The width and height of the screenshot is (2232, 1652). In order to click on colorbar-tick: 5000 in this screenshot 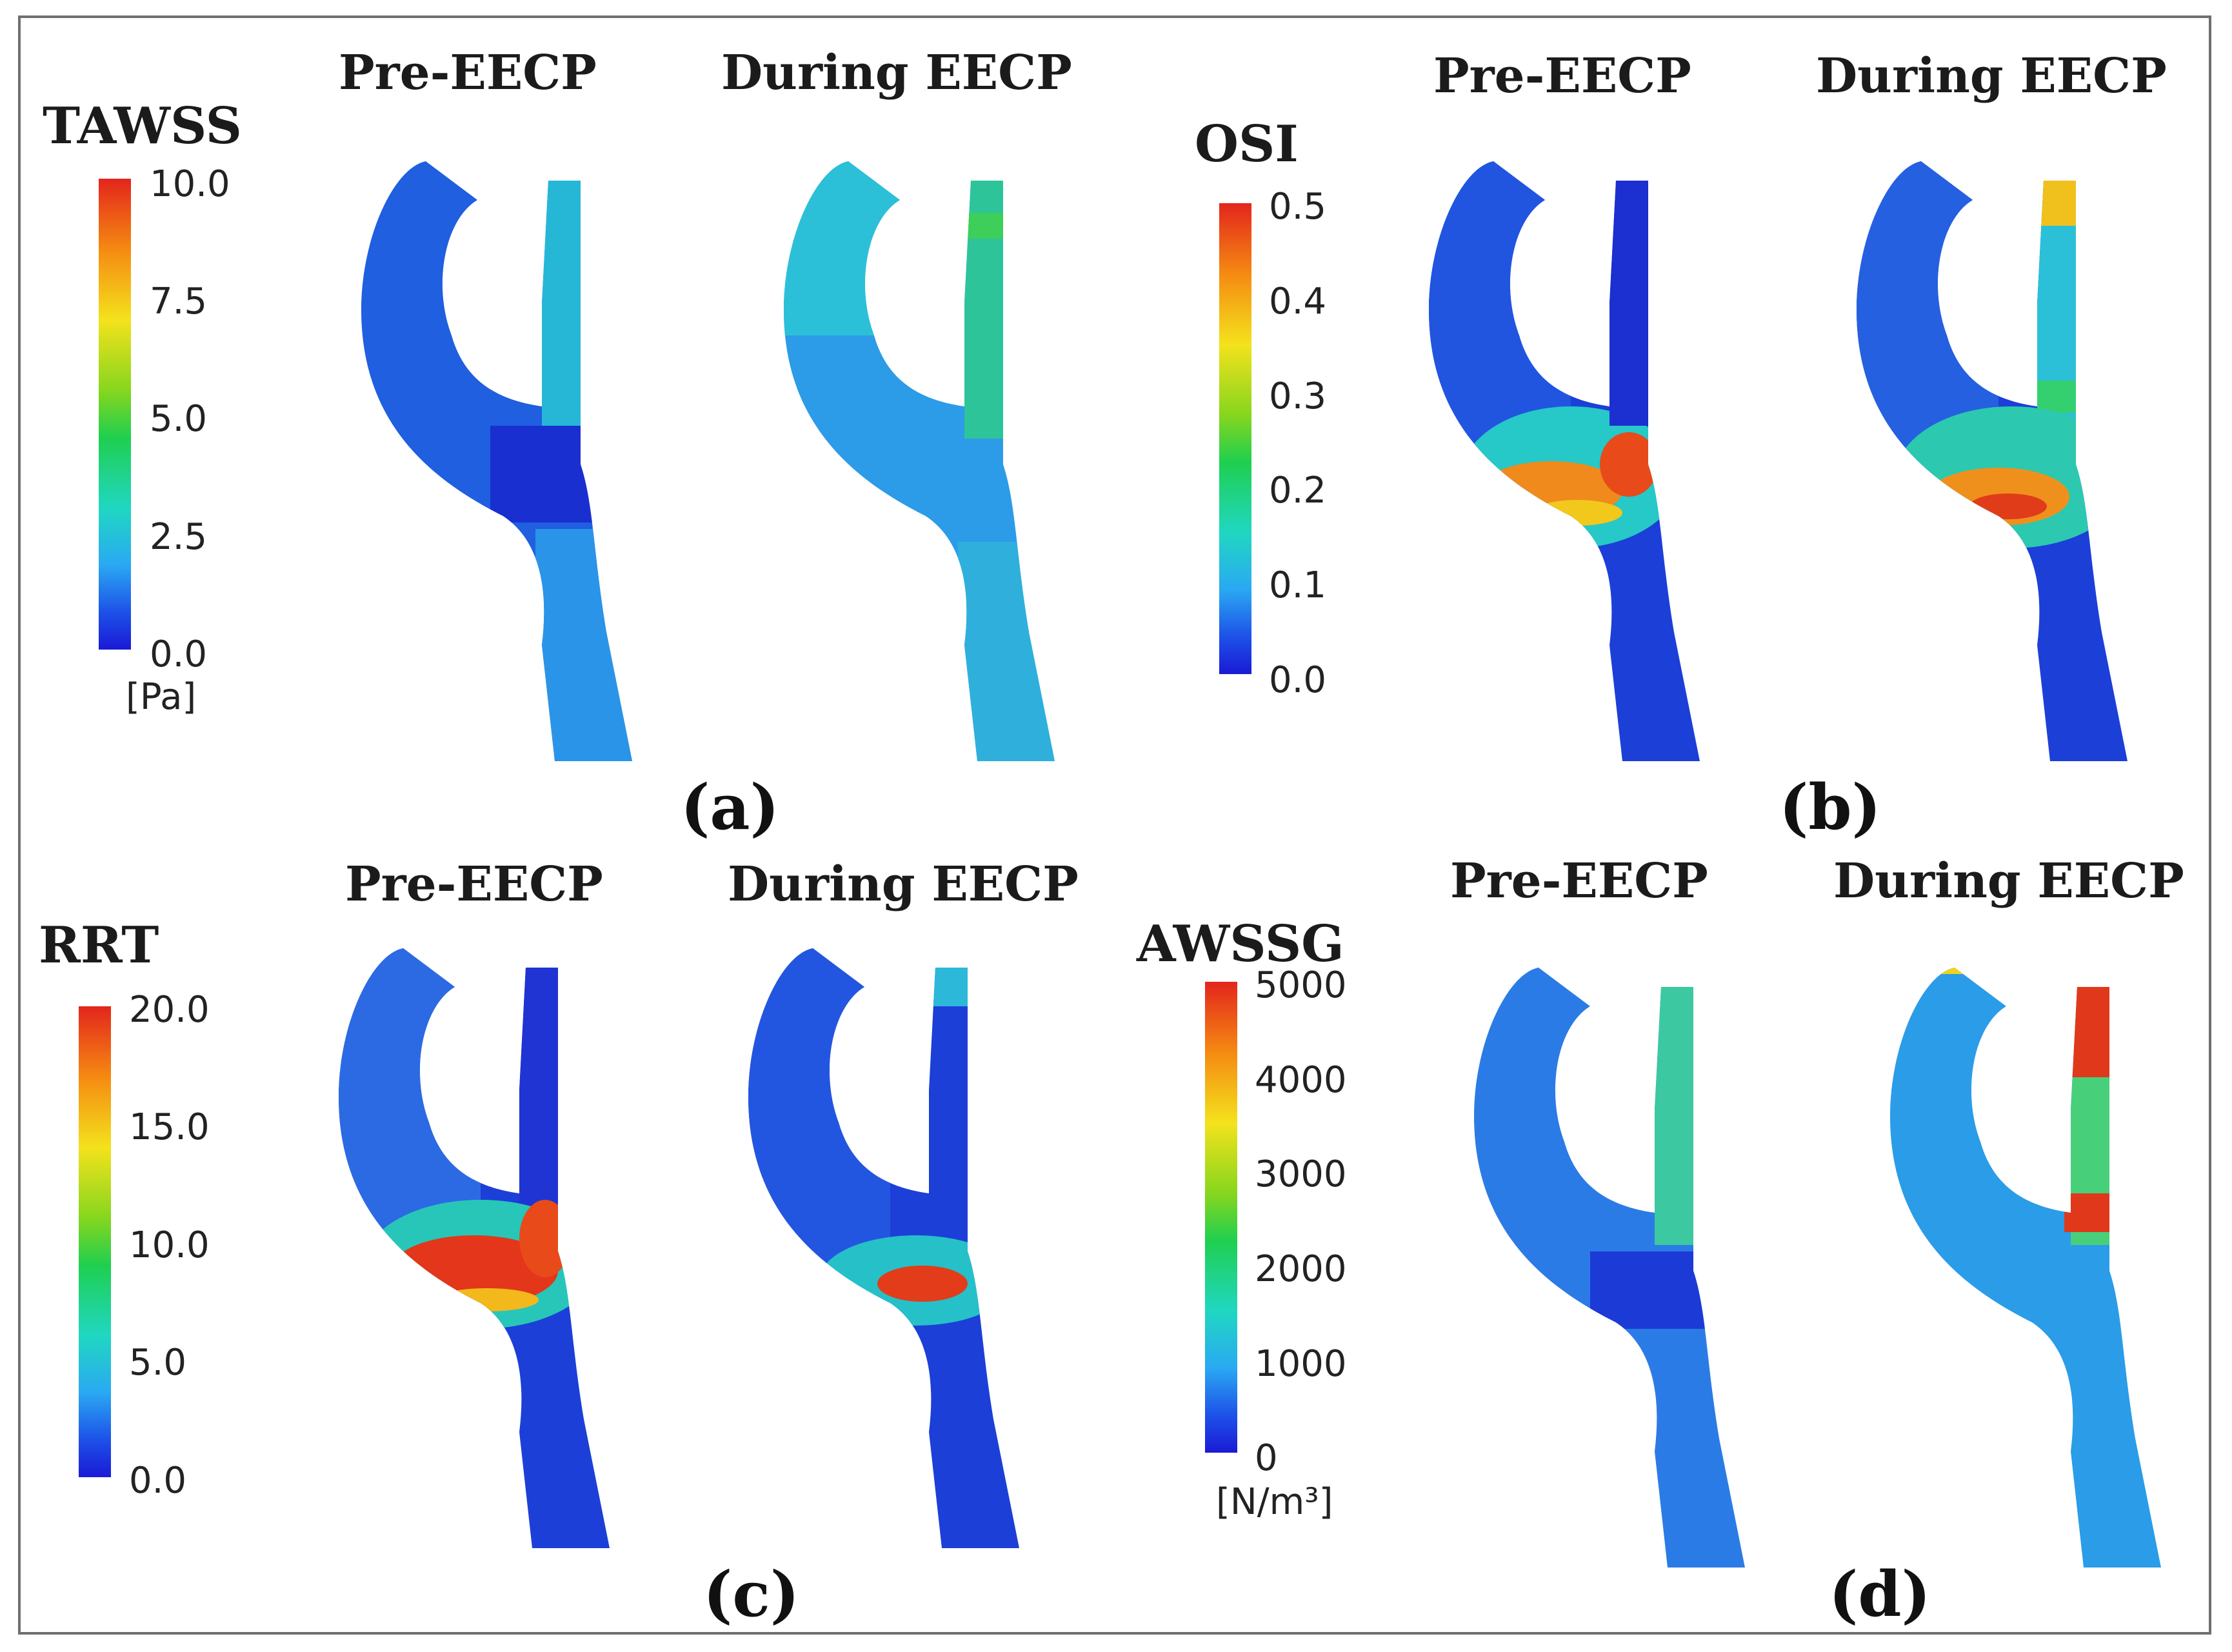, I will do `click(1301, 985)`.